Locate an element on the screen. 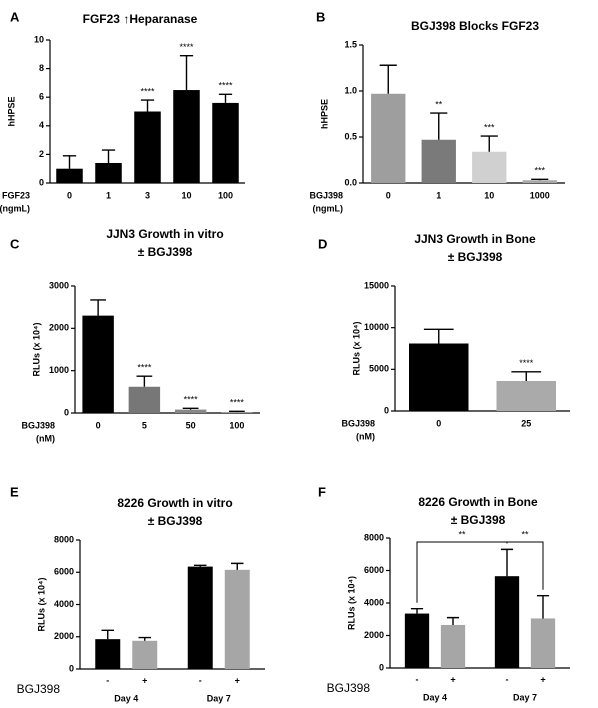 The width and height of the screenshot is (598, 708). x-tick-label: Day 4 is located at coordinates (126, 698).